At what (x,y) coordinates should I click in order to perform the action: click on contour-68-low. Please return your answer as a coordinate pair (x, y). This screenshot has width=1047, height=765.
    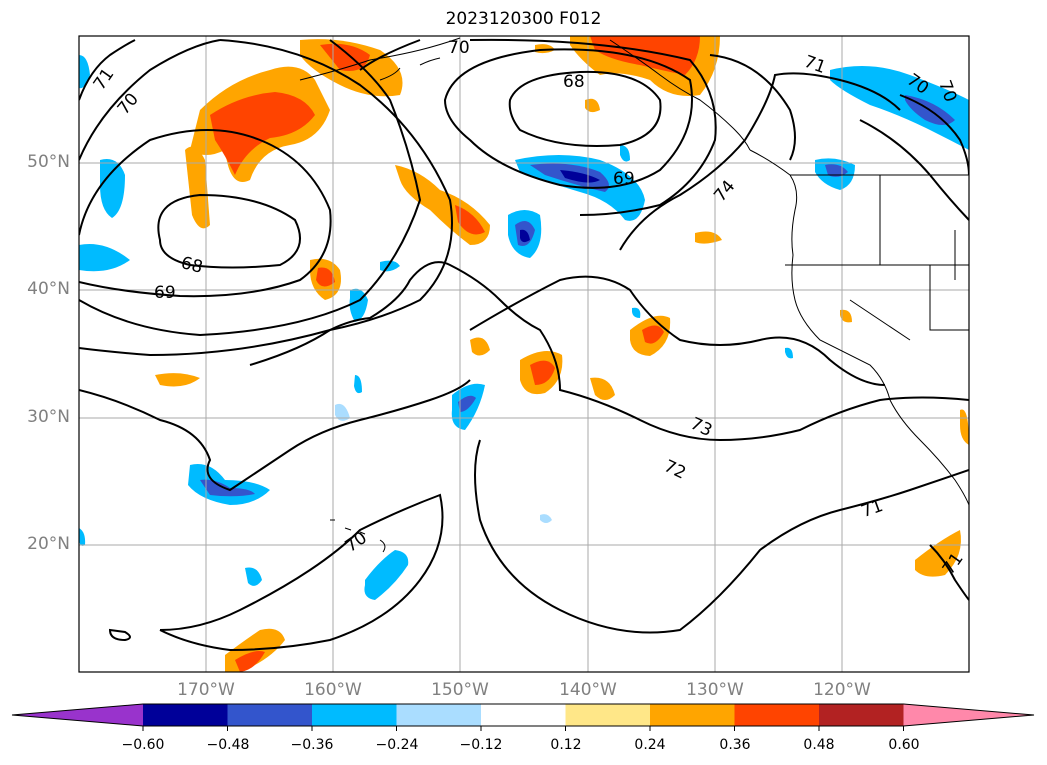
    Looking at the image, I should click on (585, 108).